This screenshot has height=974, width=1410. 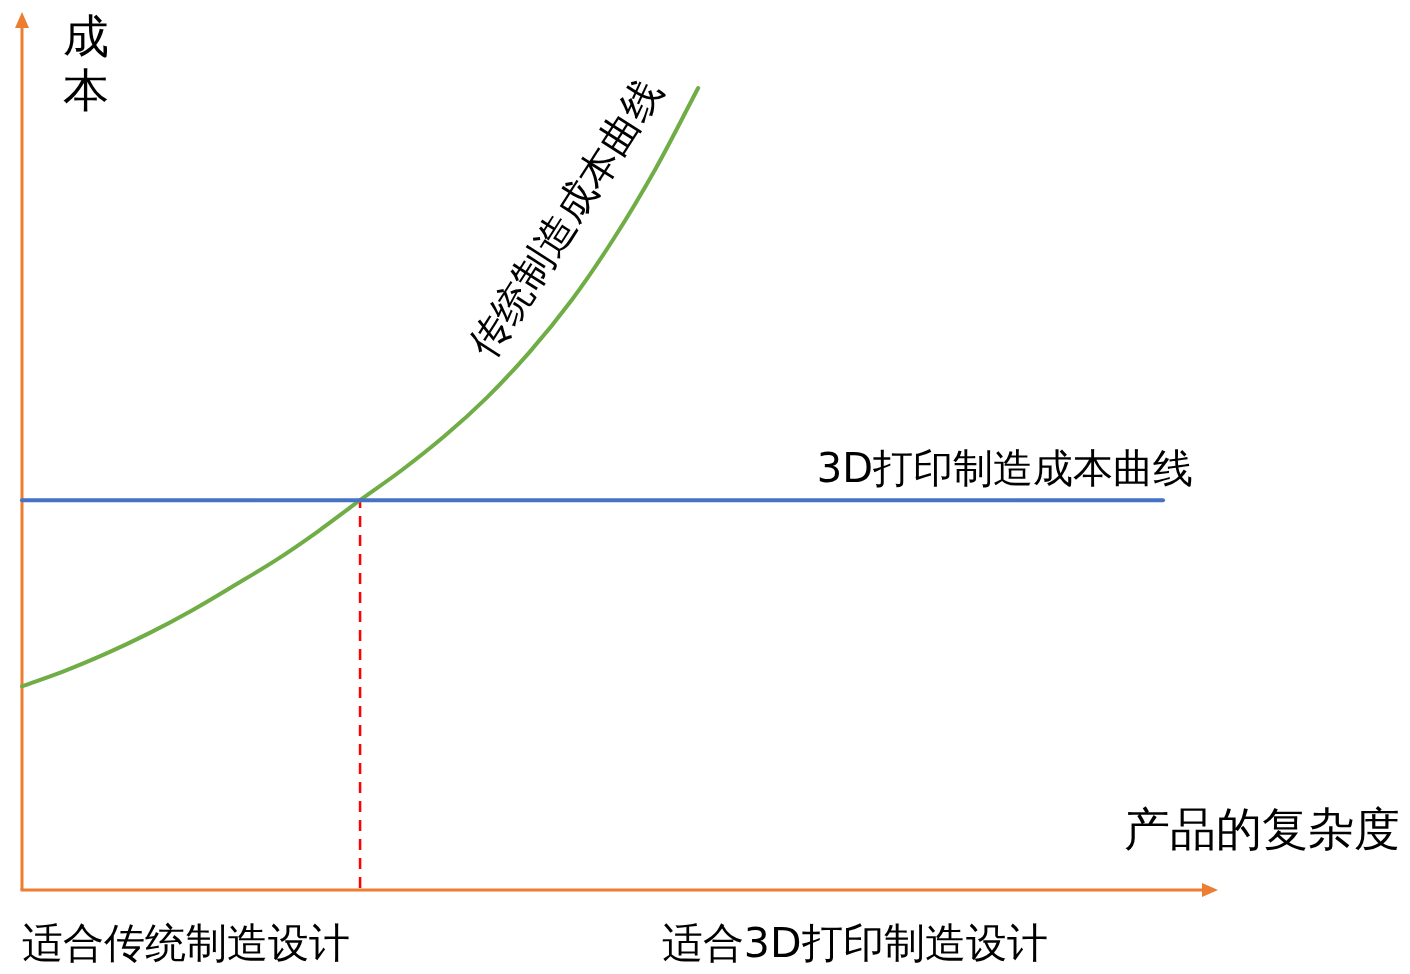 I want to click on annotation: 适合传统制造设计, so click(x=186, y=943).